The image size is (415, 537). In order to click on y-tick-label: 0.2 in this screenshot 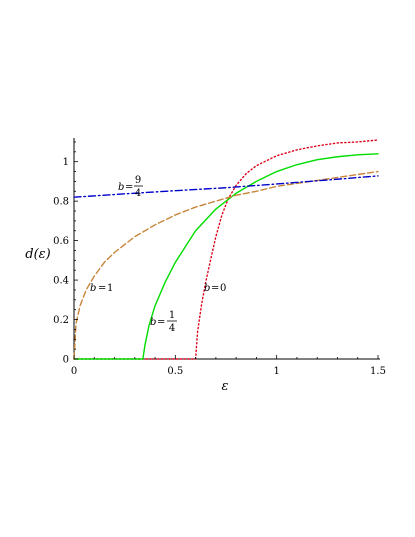, I will do `click(61, 320)`.